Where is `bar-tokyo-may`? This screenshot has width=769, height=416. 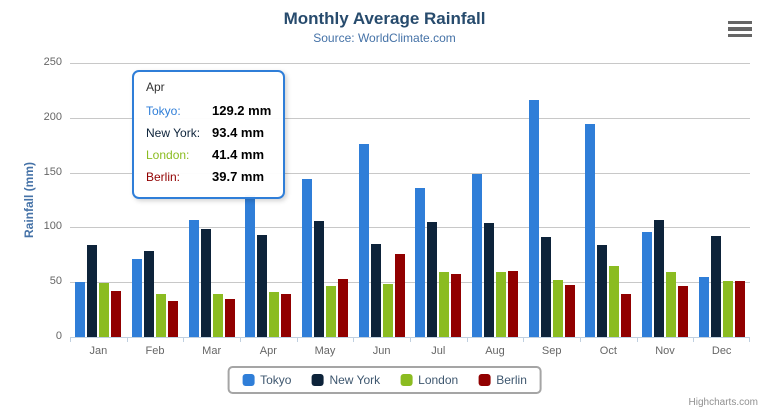
bar-tokyo-may is located at coordinates (306, 258).